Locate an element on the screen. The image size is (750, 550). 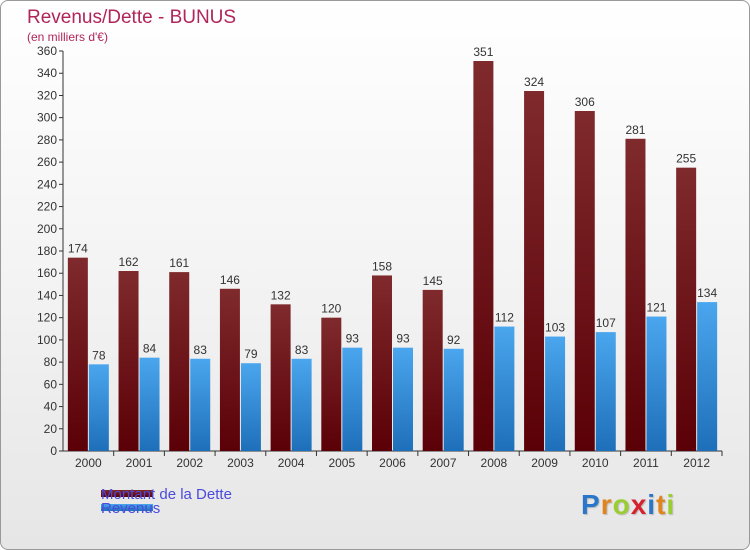
bar-debt-label: 120 is located at coordinates (331, 309).